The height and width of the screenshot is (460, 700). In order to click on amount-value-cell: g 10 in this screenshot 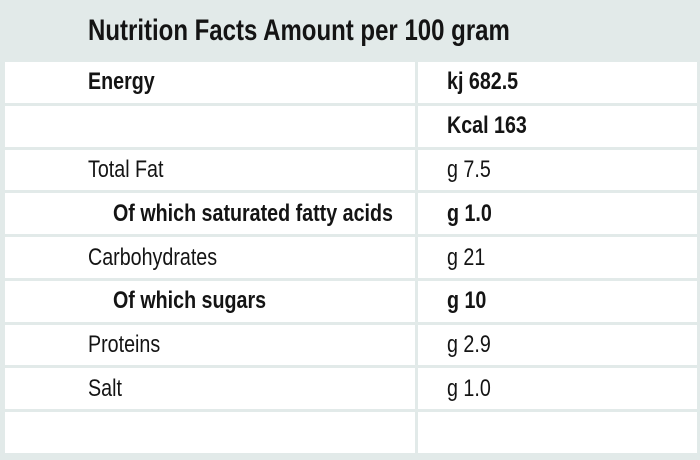, I will do `click(557, 301)`.